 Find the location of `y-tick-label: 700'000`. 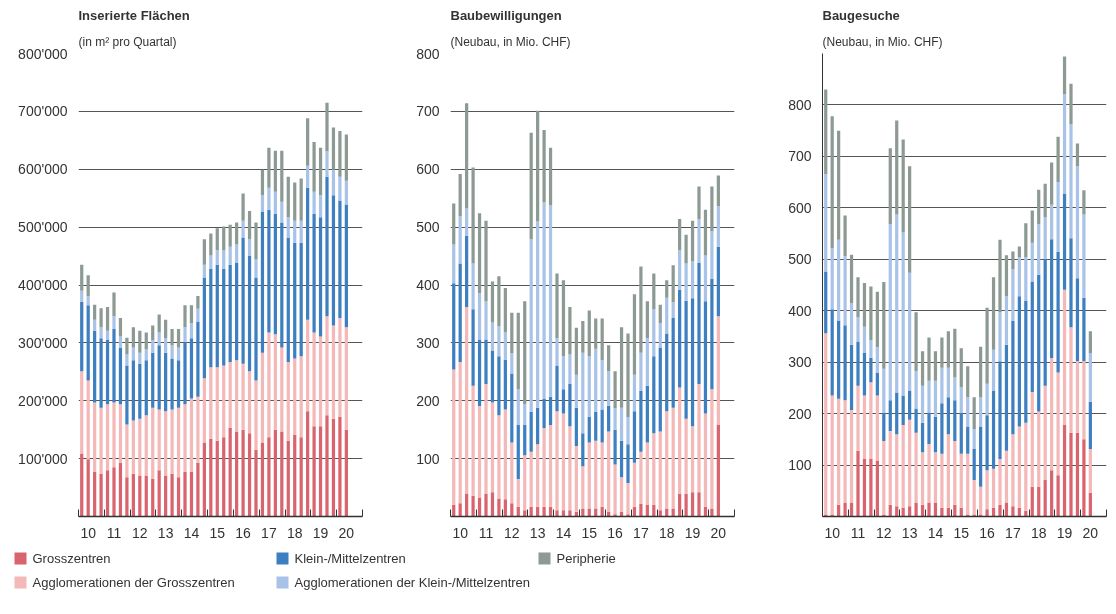

y-tick-label: 700'000 is located at coordinates (43, 111).